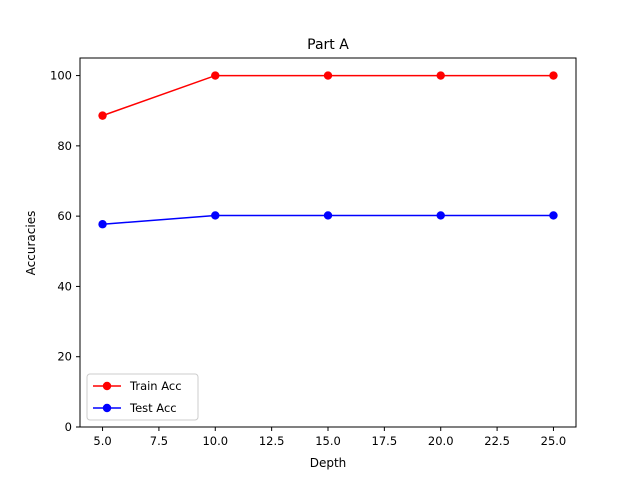 This screenshot has width=640, height=484. I want to click on y-tick-label: 0, so click(68, 427).